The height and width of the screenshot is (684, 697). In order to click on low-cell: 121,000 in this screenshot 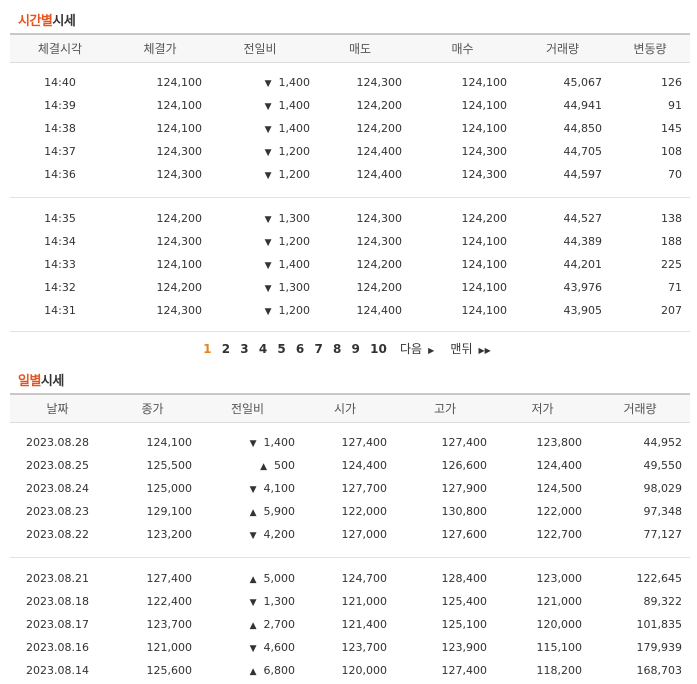, I will do `click(559, 601)`.